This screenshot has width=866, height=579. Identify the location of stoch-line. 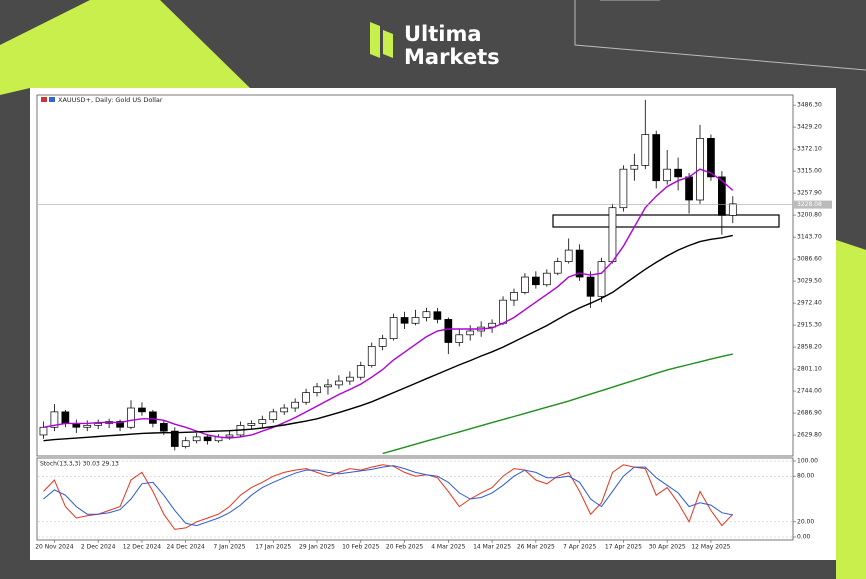
(388, 496).